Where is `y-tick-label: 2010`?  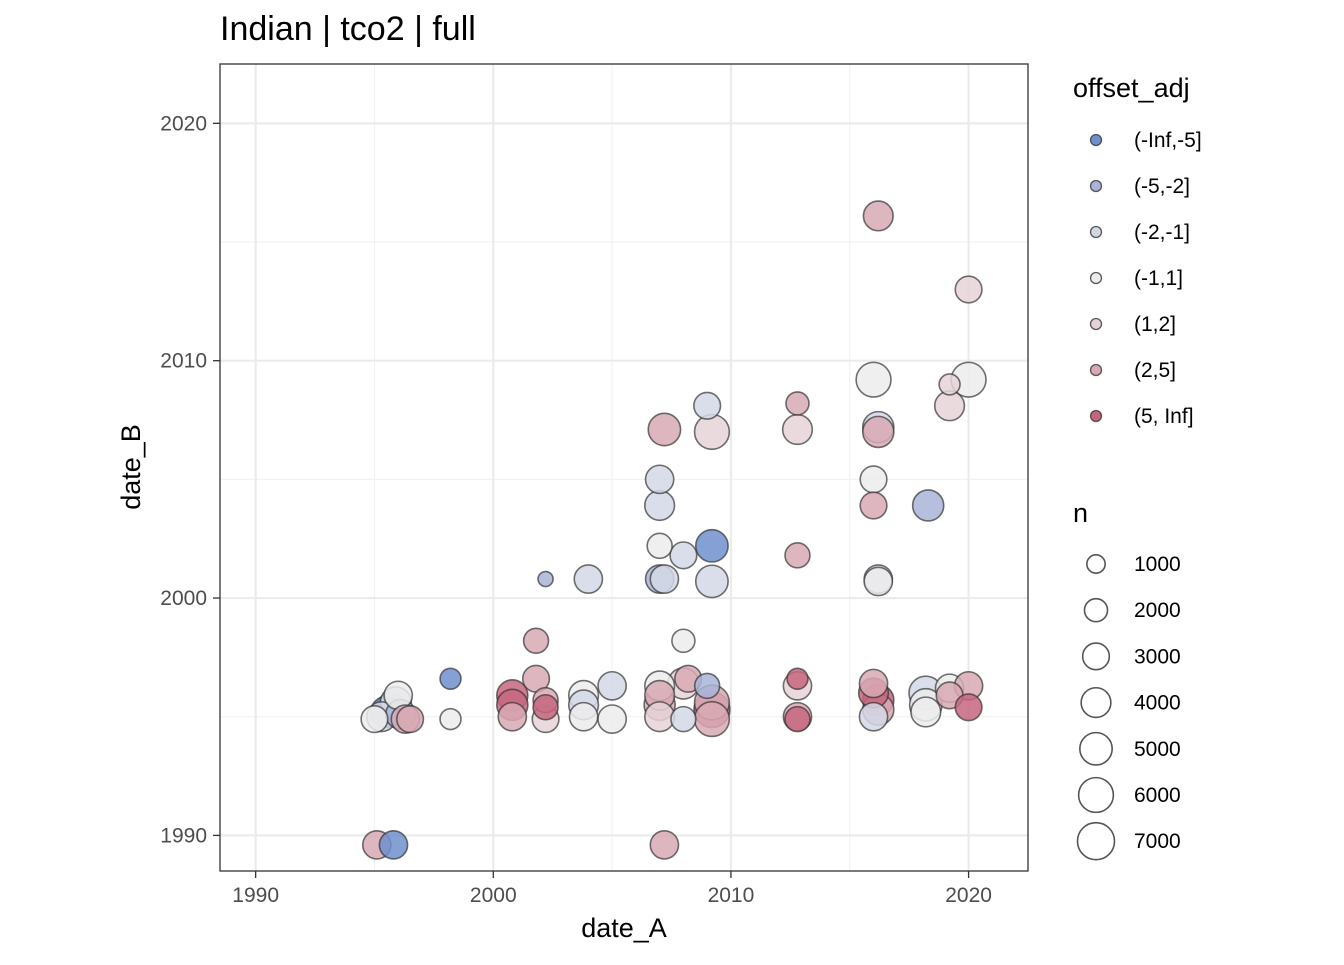 y-tick-label: 2010 is located at coordinates (183, 361).